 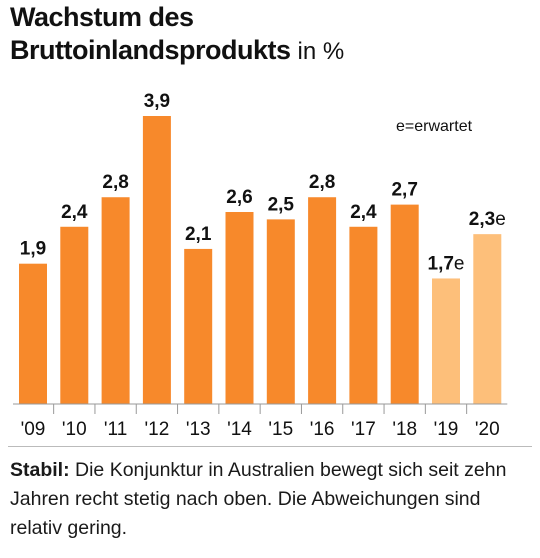 What do you see at coordinates (404, 429) in the screenshot?
I see `tick-label-9: '18` at bounding box center [404, 429].